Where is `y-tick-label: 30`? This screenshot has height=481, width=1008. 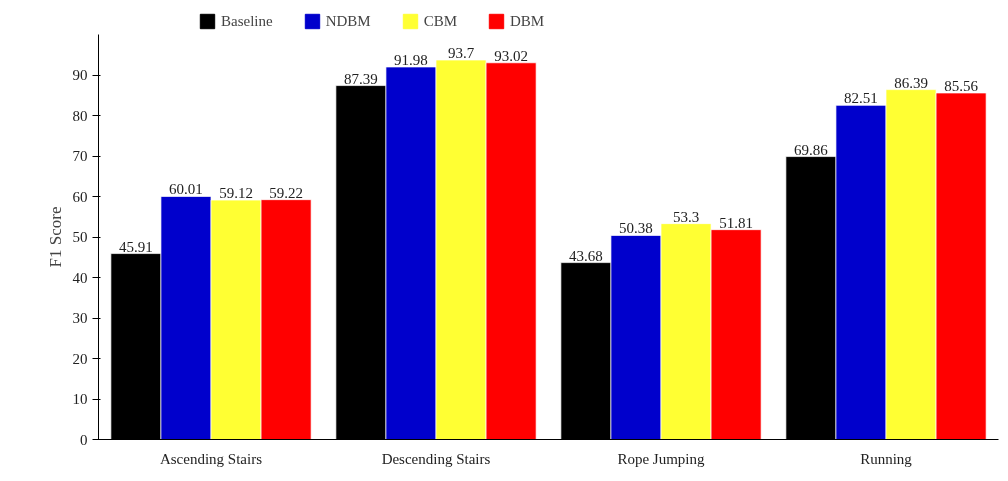 y-tick-label: 30 is located at coordinates (80, 318).